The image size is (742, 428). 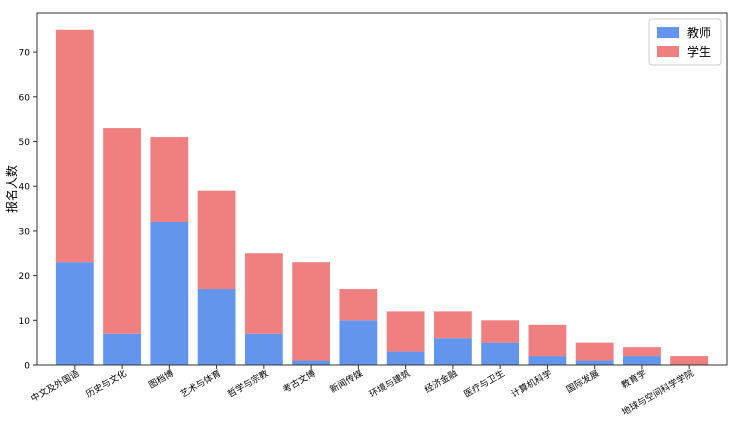 I want to click on x-tick-label: 地球与空间科学学院, so click(x=658, y=392).